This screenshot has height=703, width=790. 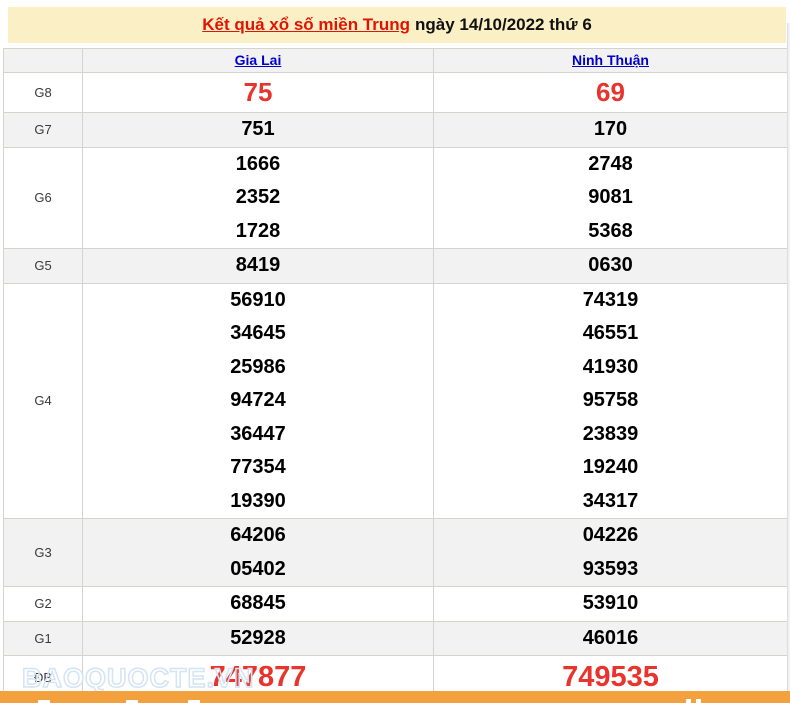 What do you see at coordinates (43, 60) in the screenshot?
I see `prize-column-header` at bounding box center [43, 60].